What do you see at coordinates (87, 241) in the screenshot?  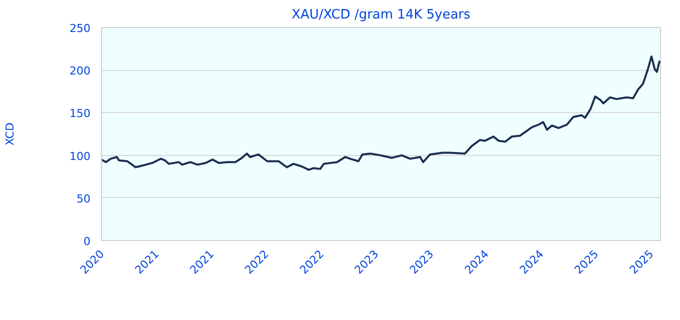 I see `y-tick-label: 0` at bounding box center [87, 241].